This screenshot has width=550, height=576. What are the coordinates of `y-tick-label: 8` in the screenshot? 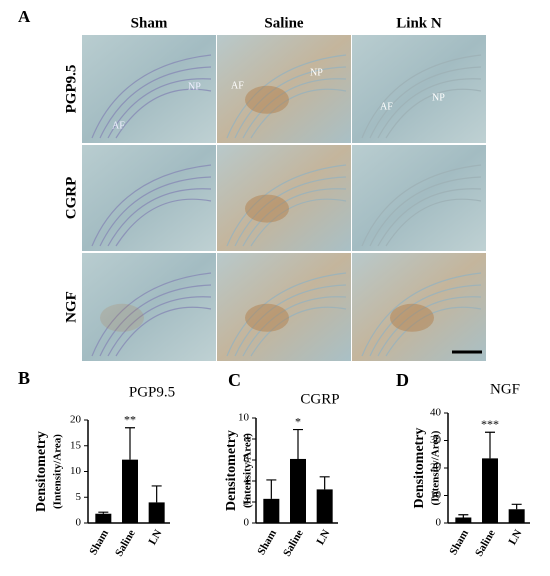 It's located at (247, 439).